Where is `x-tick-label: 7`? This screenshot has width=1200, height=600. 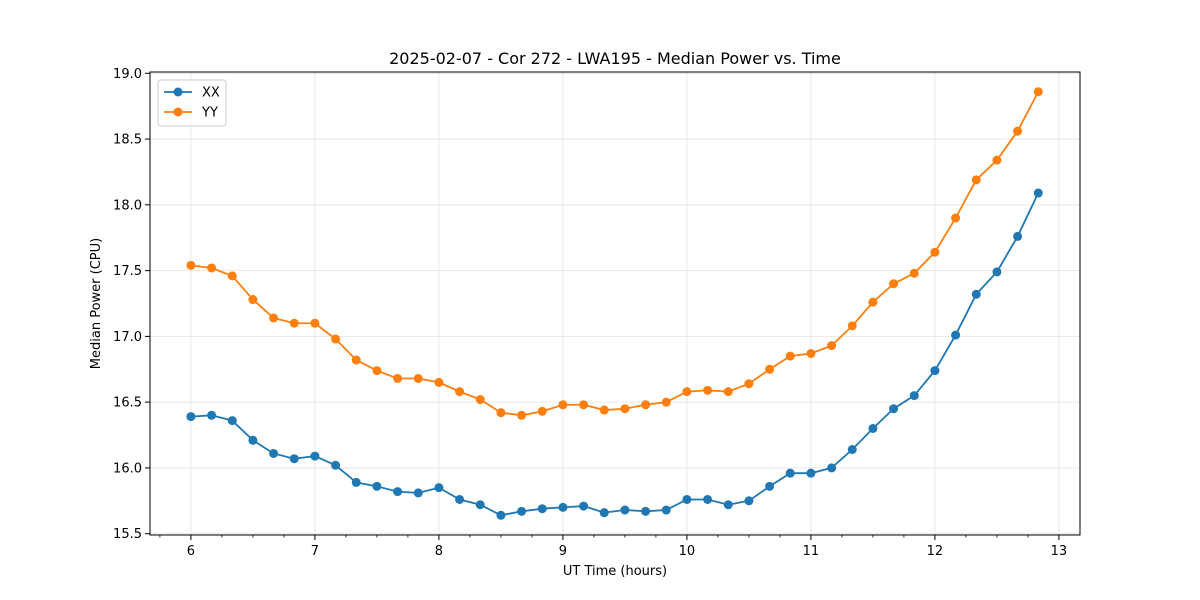
x-tick-label: 7 is located at coordinates (315, 551).